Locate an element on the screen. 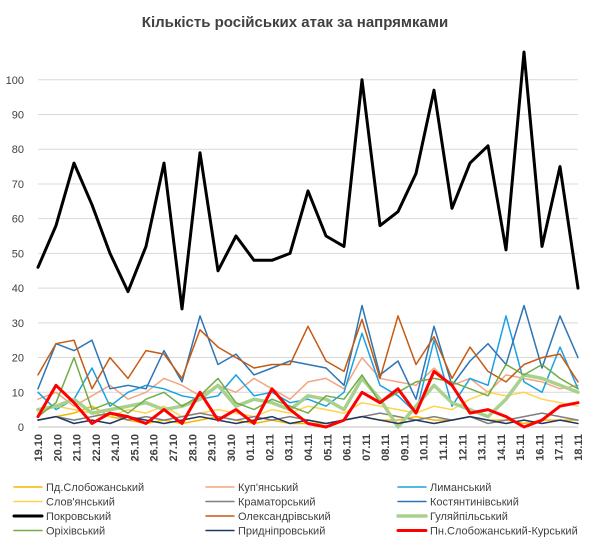 The image size is (590, 540). y-tick-label: 50 is located at coordinates (18, 254).